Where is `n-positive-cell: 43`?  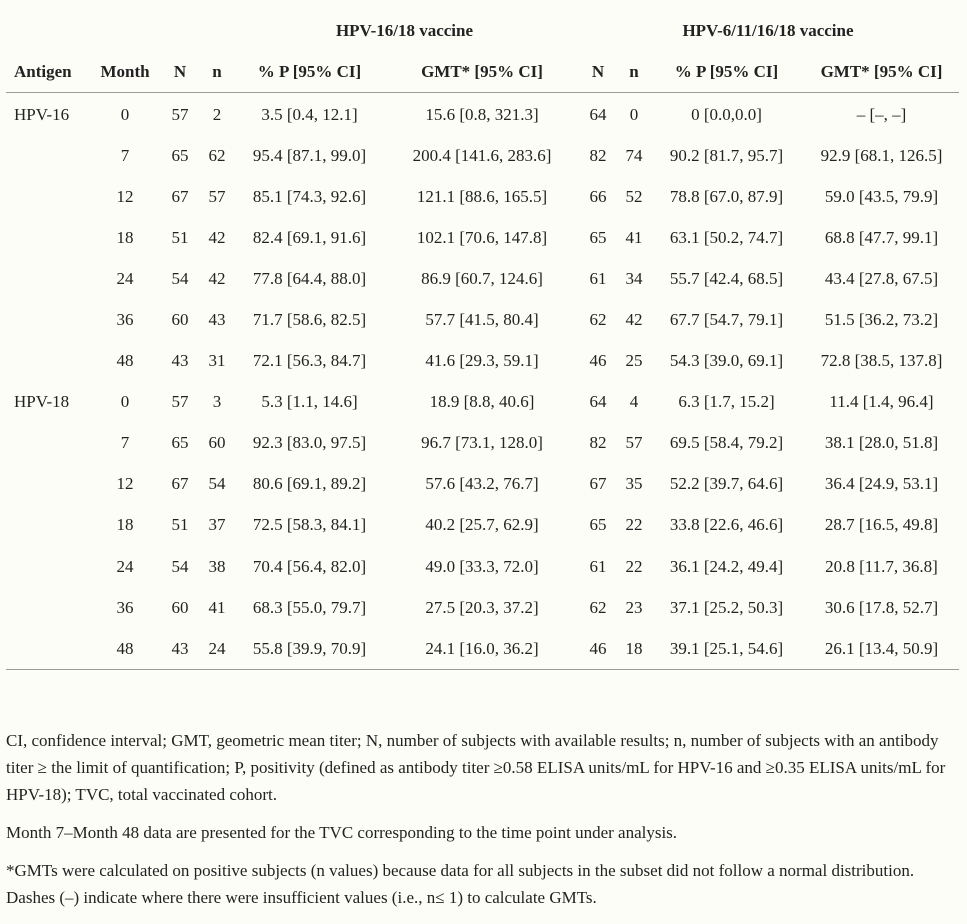
n-positive-cell: 43 is located at coordinates (217, 320).